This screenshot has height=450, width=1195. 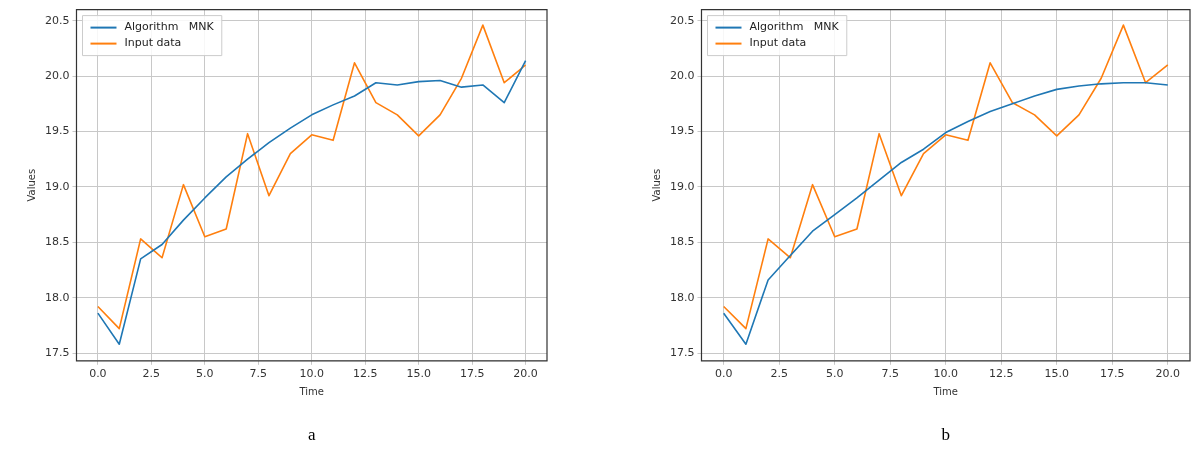 What do you see at coordinates (311, 435) in the screenshot?
I see `text: a` at bounding box center [311, 435].